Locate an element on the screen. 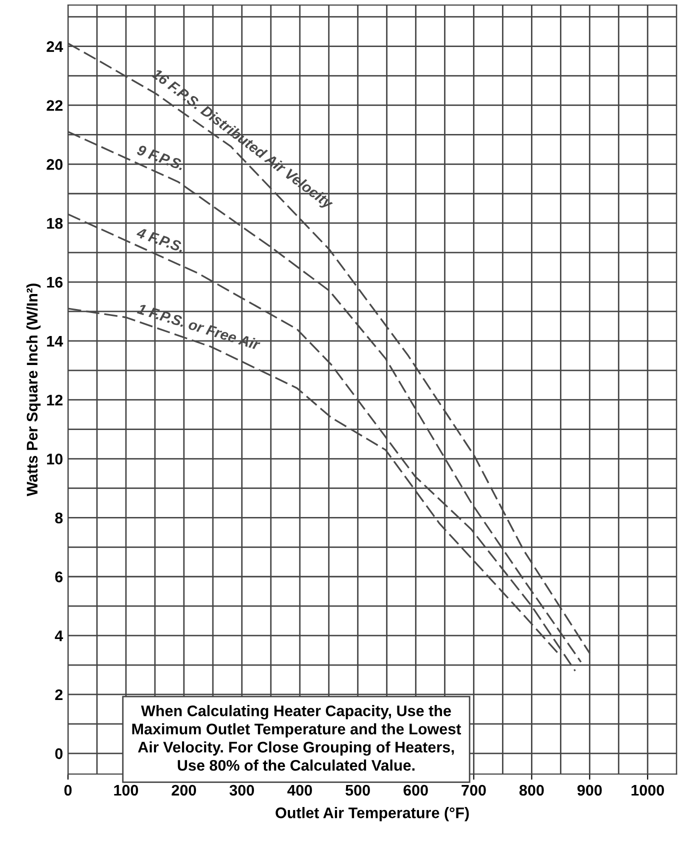 The image size is (680, 845). x-tick-label: 300 is located at coordinates (241, 790).